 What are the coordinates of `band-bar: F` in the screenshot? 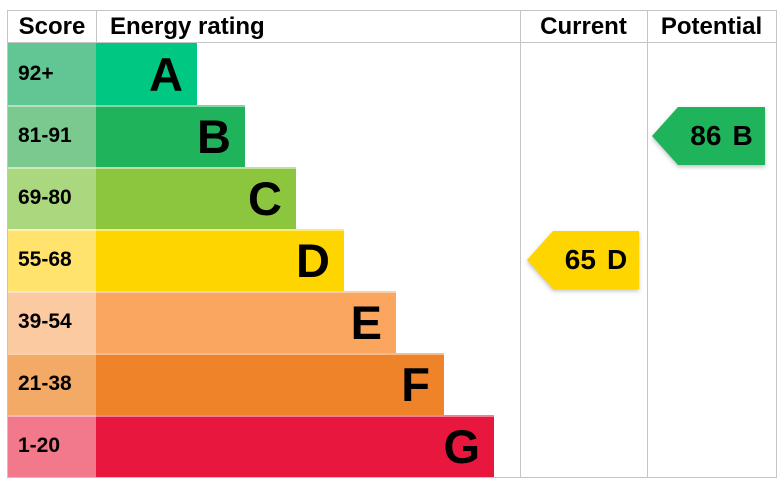 It's located at (270, 384).